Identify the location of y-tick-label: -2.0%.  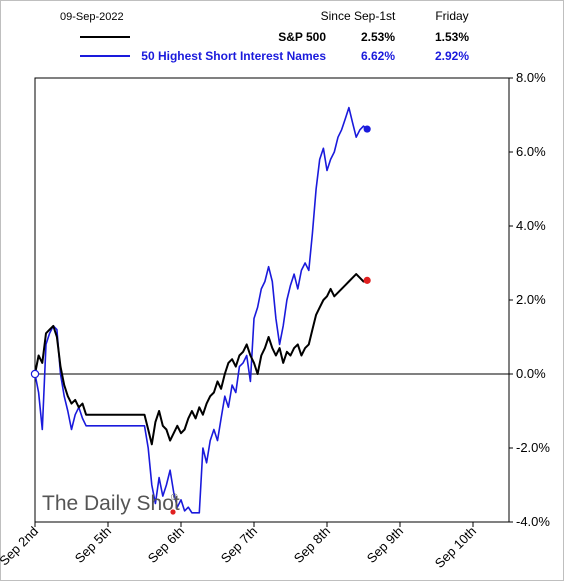
(533, 447).